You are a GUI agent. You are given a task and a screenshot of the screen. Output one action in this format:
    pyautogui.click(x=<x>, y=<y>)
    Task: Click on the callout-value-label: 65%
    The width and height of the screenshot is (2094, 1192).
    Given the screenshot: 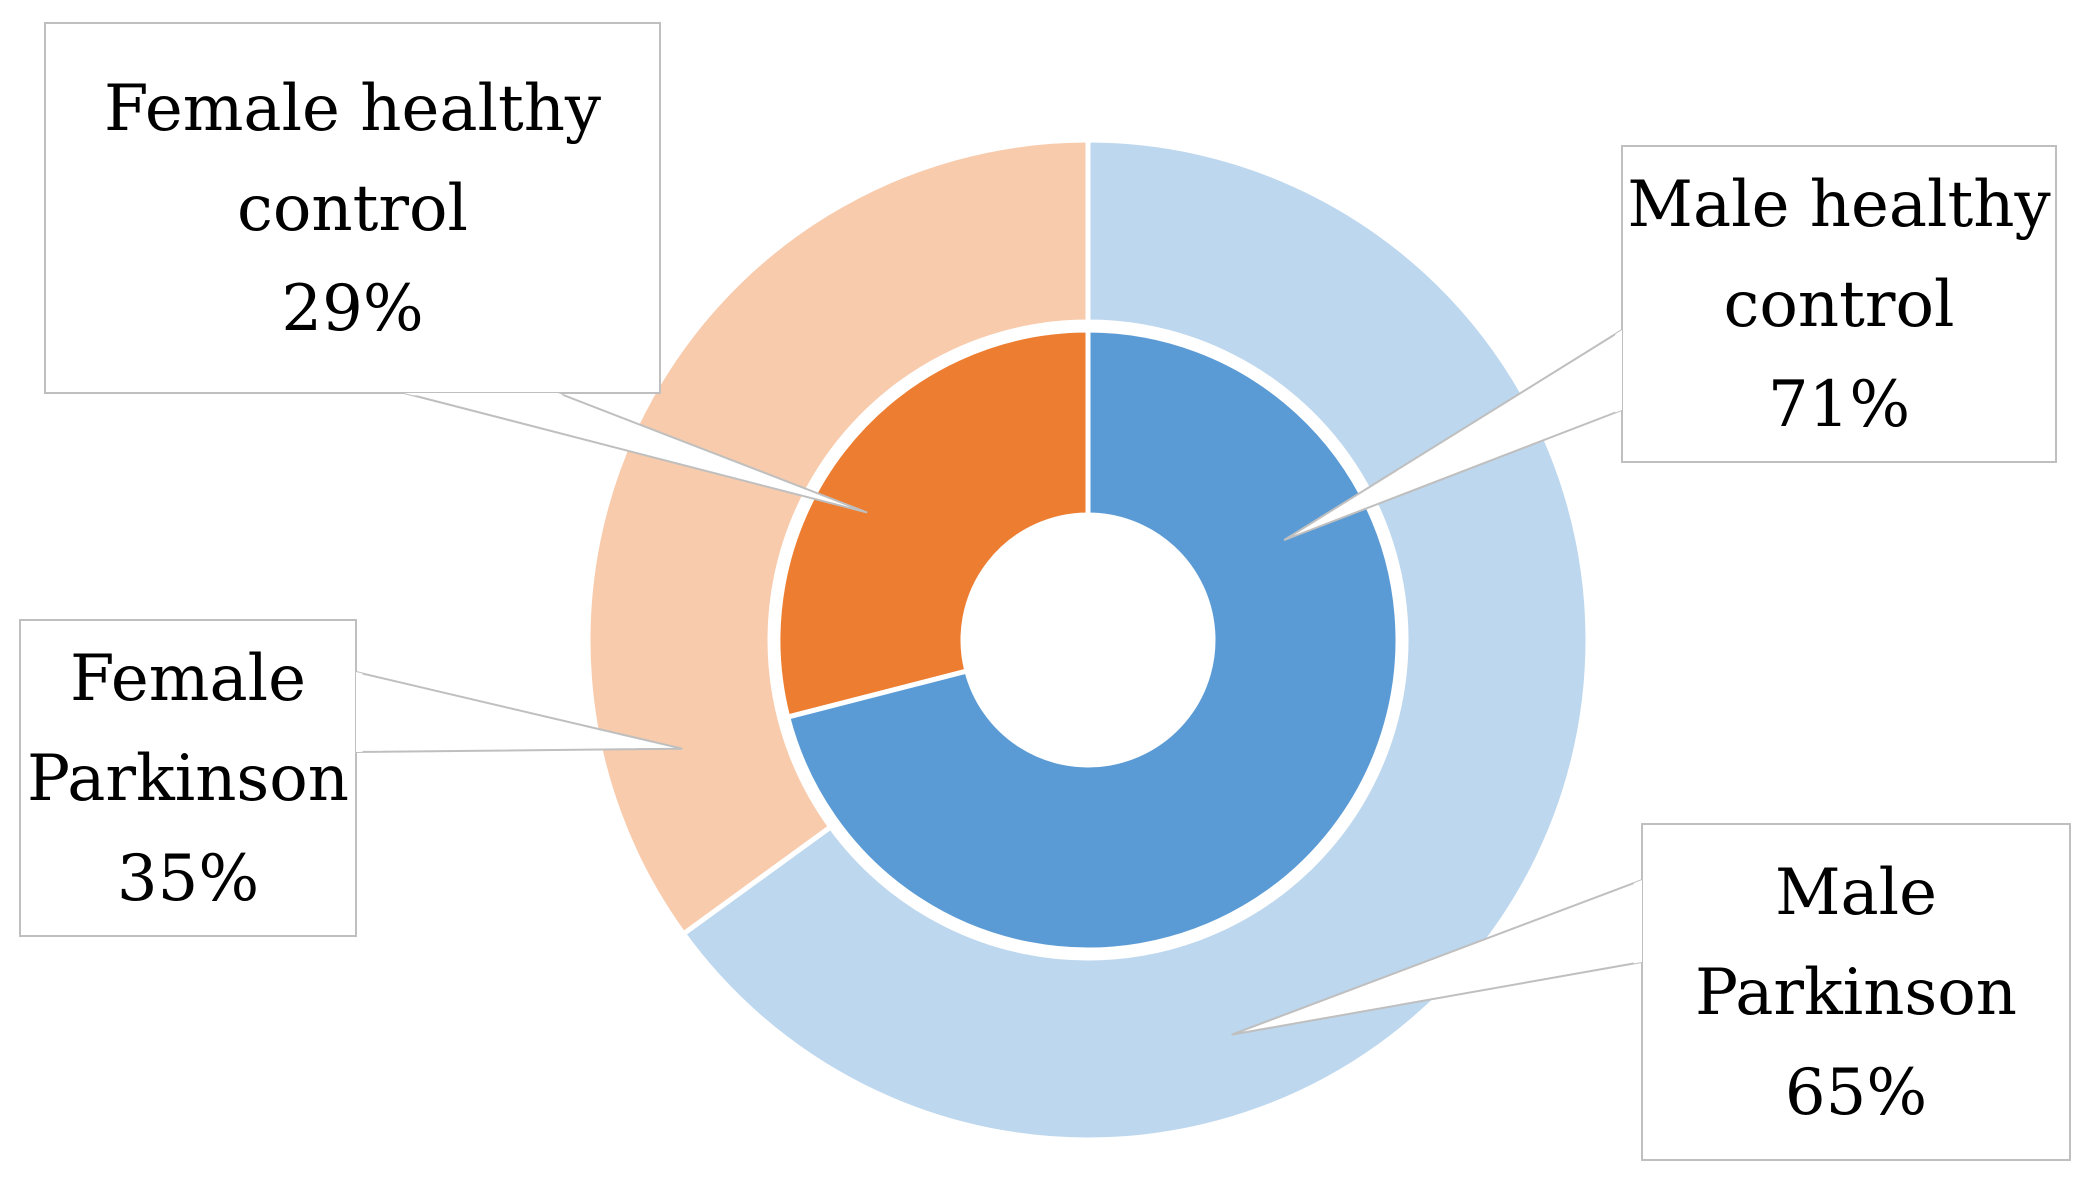 What is the action you would take?
    pyautogui.click(x=1856, y=1093)
    